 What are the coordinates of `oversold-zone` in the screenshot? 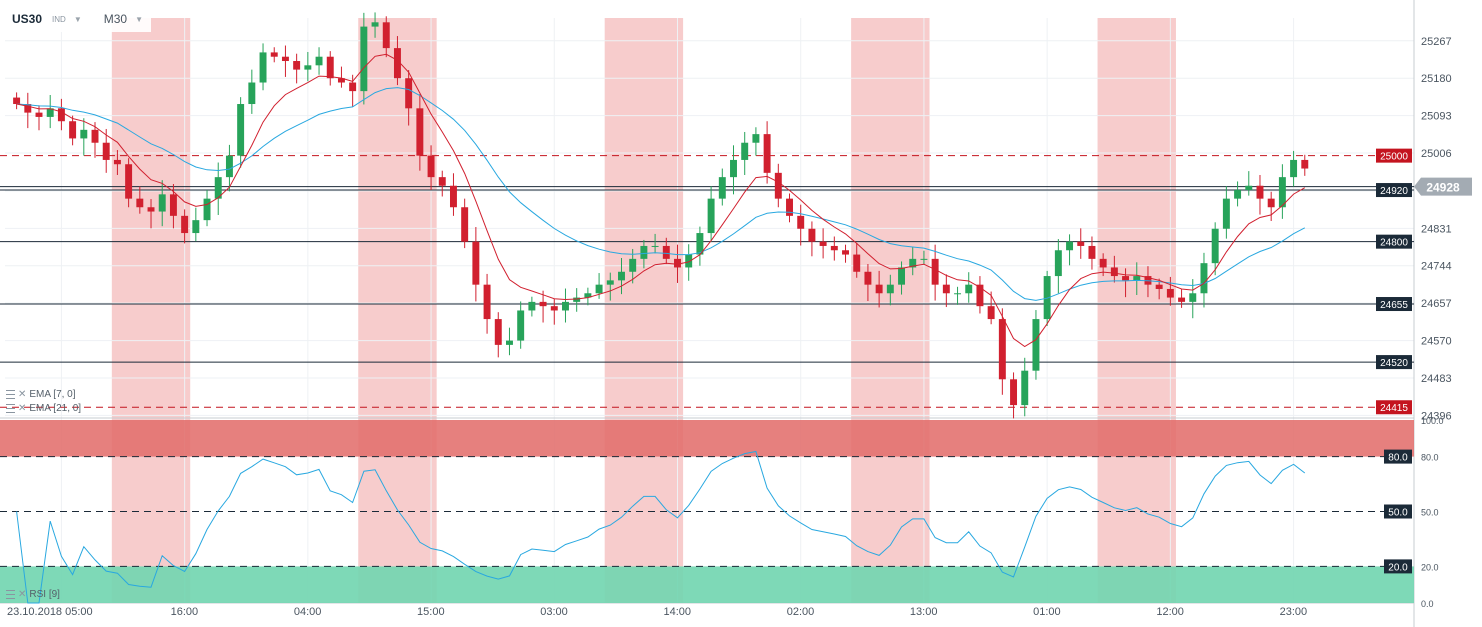 It's located at (707, 584).